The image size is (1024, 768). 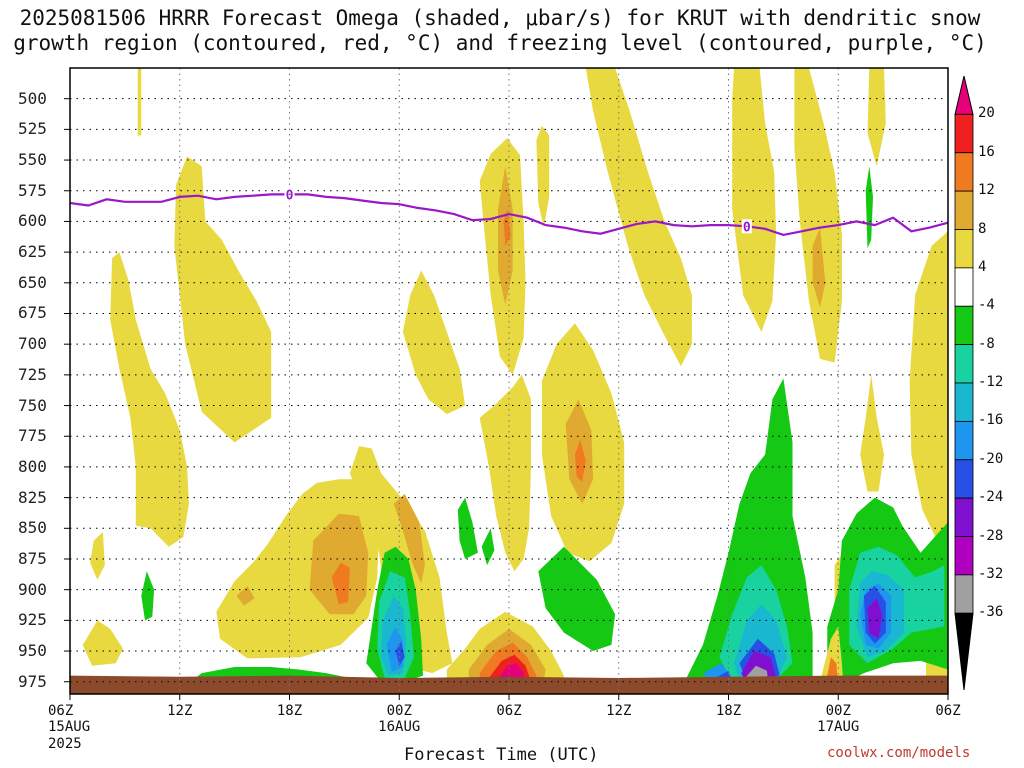 What do you see at coordinates (964, 95) in the screenshot?
I see `colorbar-top-arrow` at bounding box center [964, 95].